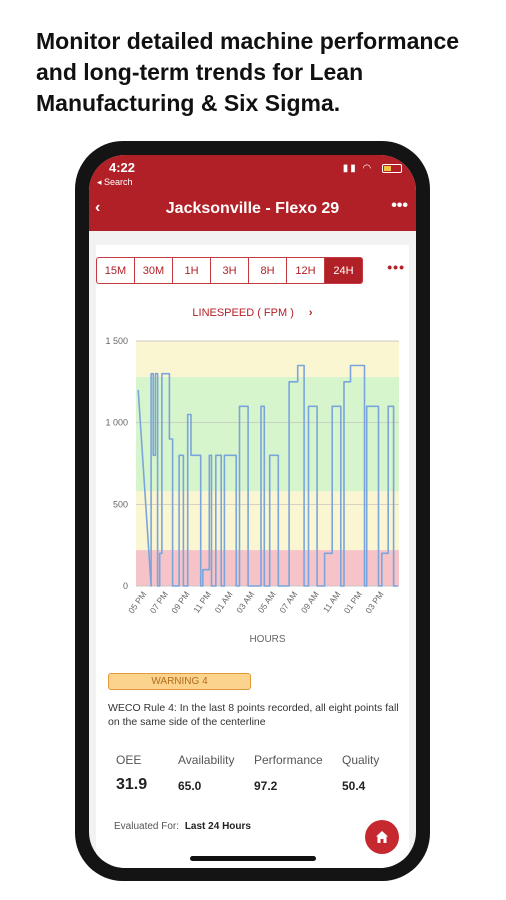 Image resolution: width=506 pixels, height=900 pixels. I want to click on time-range-selector: 15M 30M 1H 3H 8H 12H 24H, so click(229, 270).